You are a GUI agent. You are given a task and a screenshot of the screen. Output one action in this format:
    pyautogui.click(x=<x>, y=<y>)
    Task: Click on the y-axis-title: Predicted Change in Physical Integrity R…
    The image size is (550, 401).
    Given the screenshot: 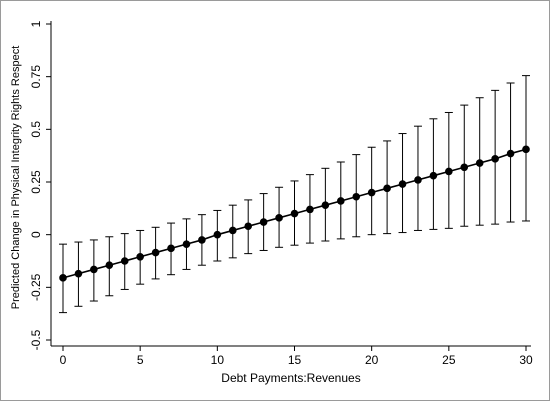 What is the action you would take?
    pyautogui.click(x=16, y=178)
    